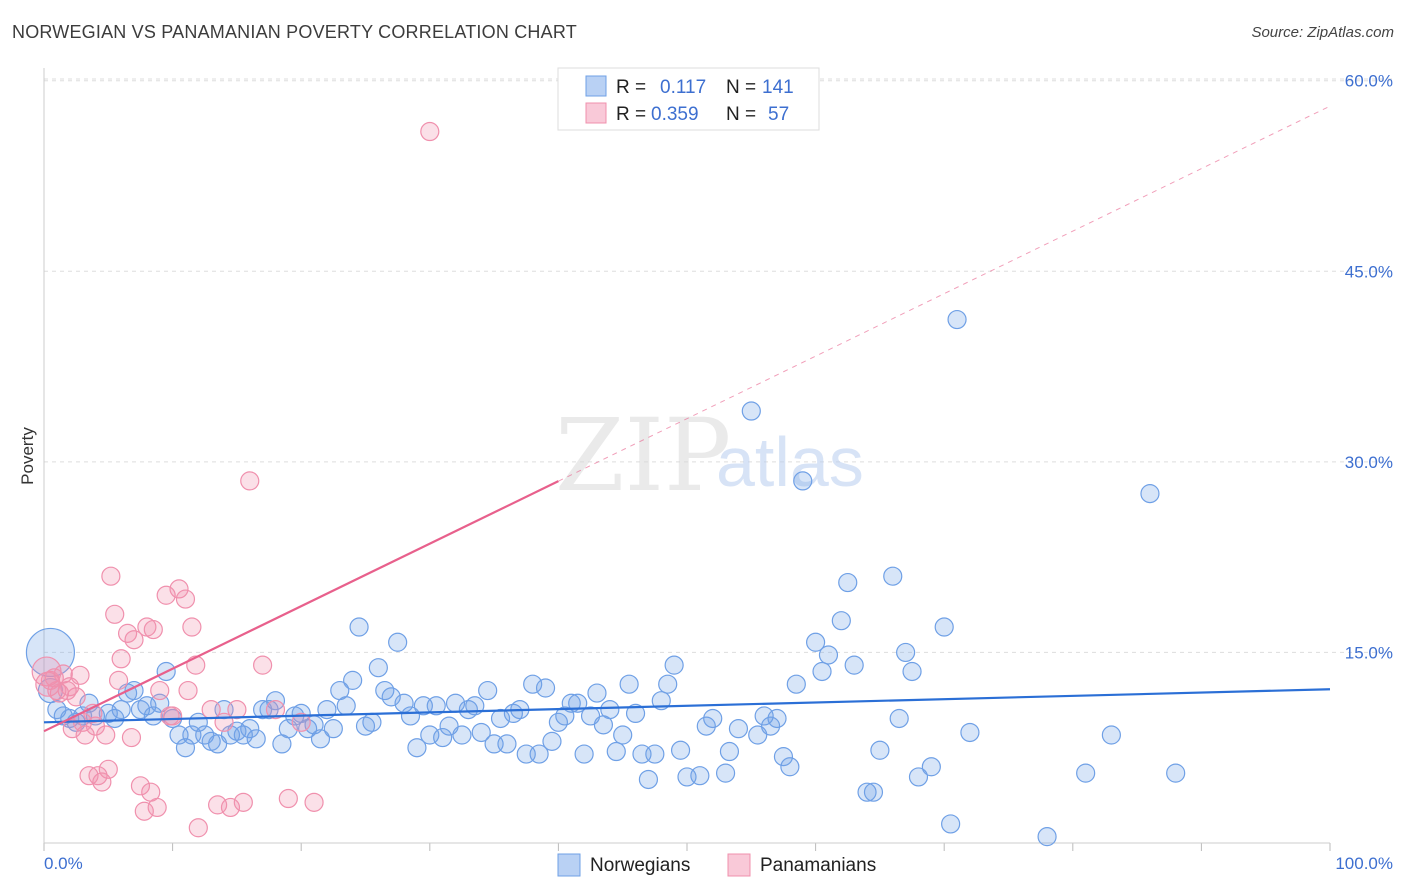 The image size is (1406, 892). What do you see at coordinates (1369, 367) in the screenshot?
I see `y-tick-labels: 15.0% 30.0% 45.0% 60.0%` at bounding box center [1369, 367].